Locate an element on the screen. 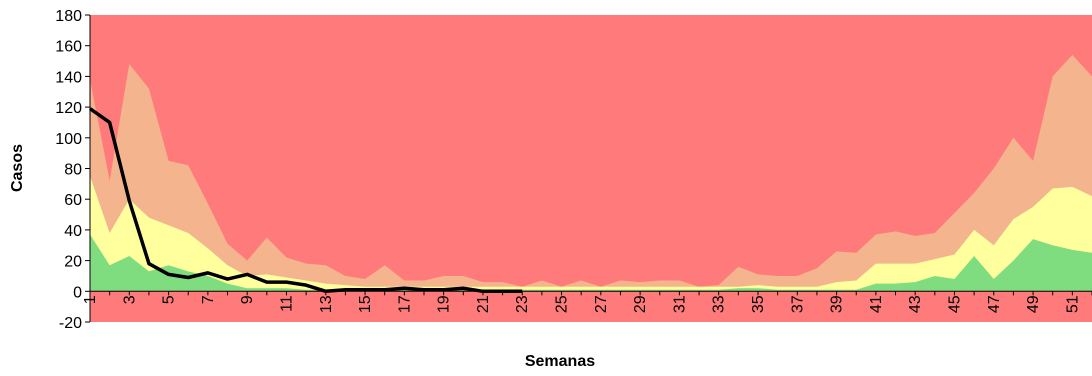 The height and width of the screenshot is (376, 1092). y-axis: -20 0 20 40 60 80 100 120 140 160 180 is located at coordinates (73, 170).